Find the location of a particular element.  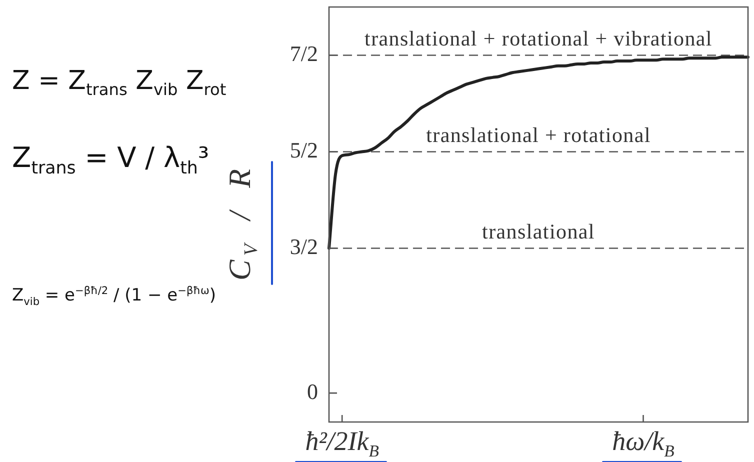

ref-line-label: translational + rotational is located at coordinates (538, 134).